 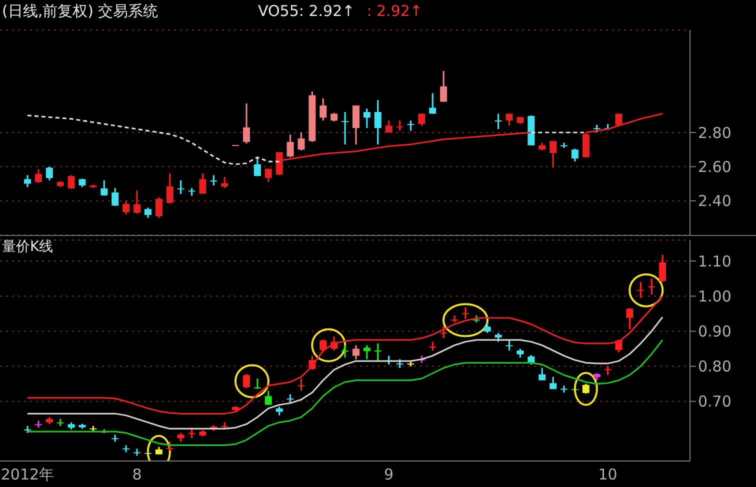 What do you see at coordinates (715, 201) in the screenshot?
I see `y-tick-label: 2.40` at bounding box center [715, 201].